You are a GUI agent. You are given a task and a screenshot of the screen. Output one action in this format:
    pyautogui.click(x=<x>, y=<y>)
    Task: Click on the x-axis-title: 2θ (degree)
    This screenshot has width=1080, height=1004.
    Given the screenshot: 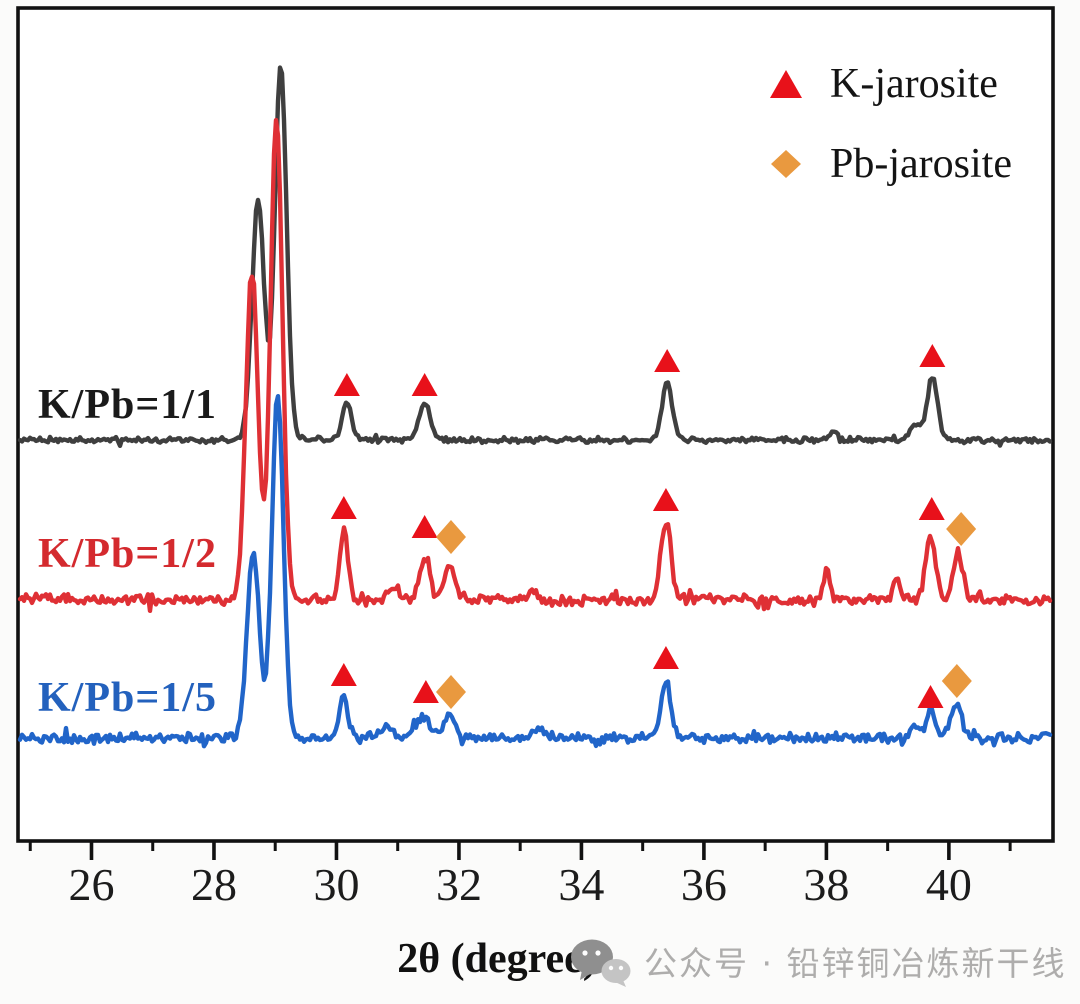 What is the action you would take?
    pyautogui.click(x=497, y=959)
    